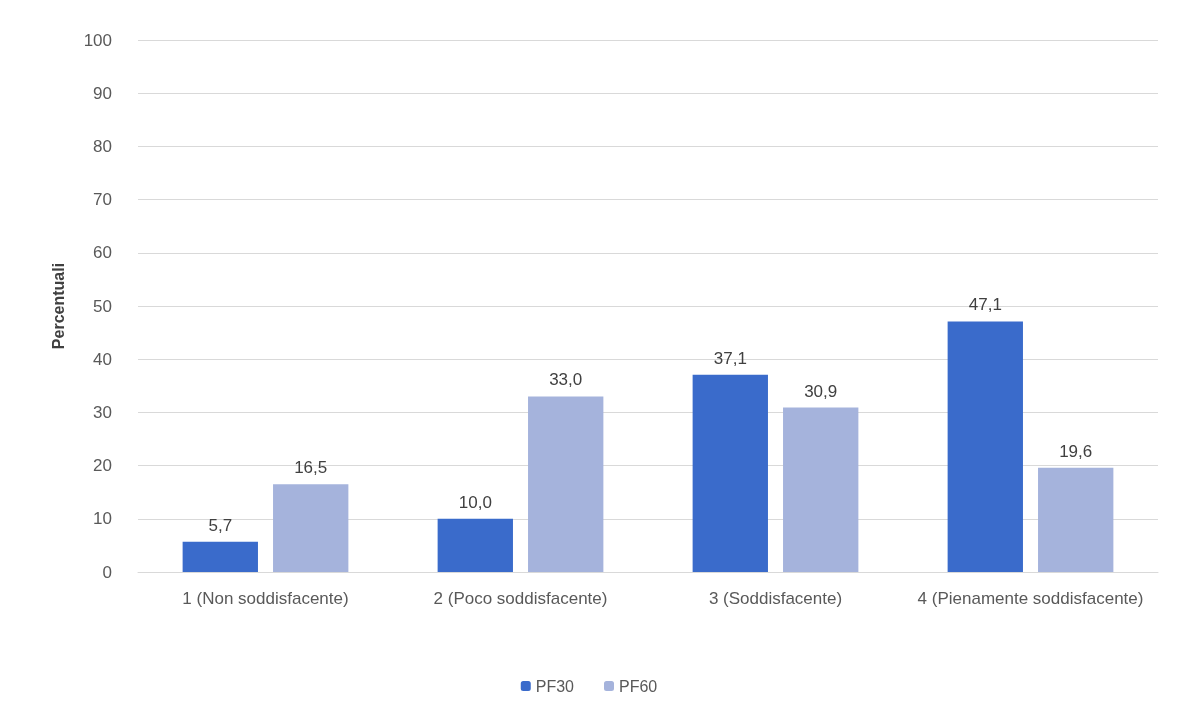 Image resolution: width=1178 pixels, height=717 pixels. I want to click on legend-label: PF30, so click(555, 686).